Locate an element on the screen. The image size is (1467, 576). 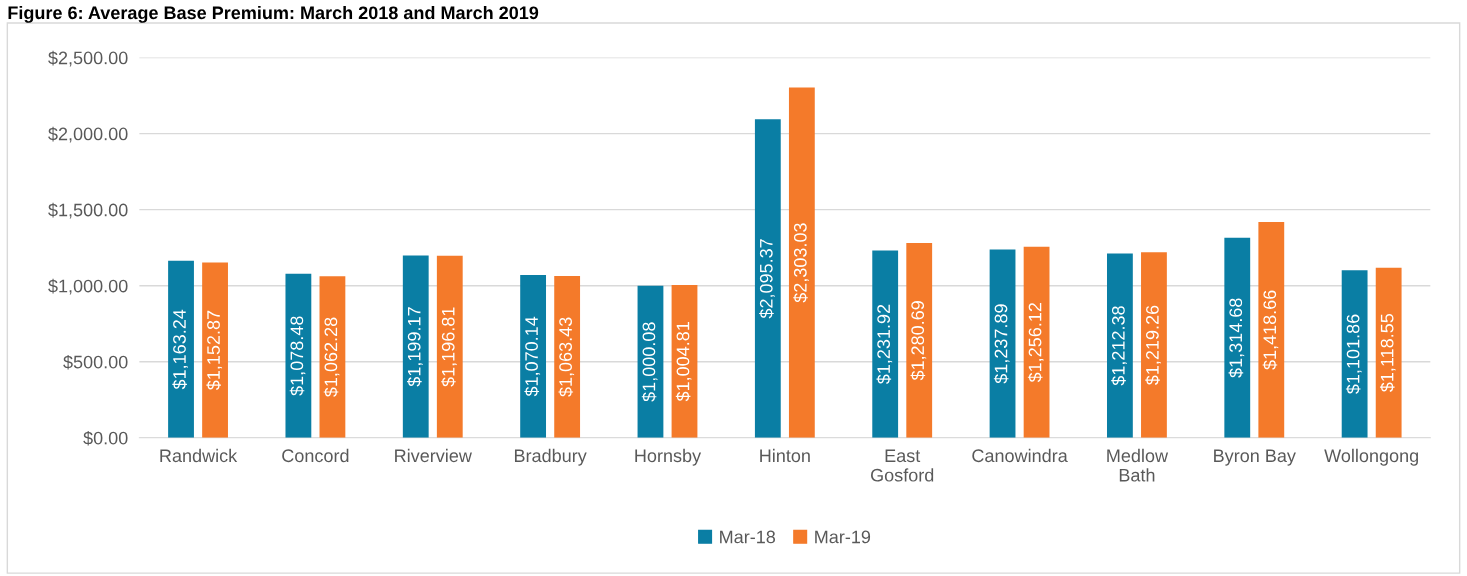
data-label: $2,303.03 is located at coordinates (801, 263).